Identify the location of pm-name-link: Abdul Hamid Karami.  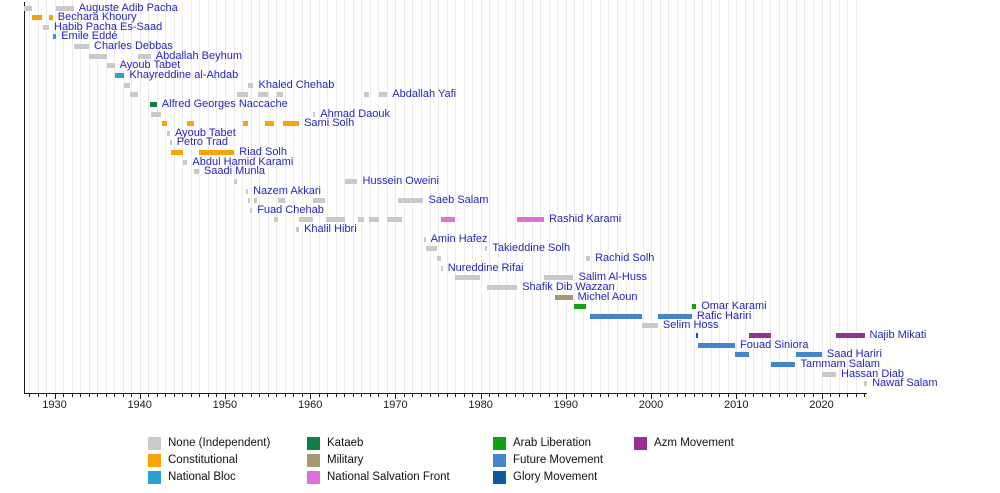
(243, 161).